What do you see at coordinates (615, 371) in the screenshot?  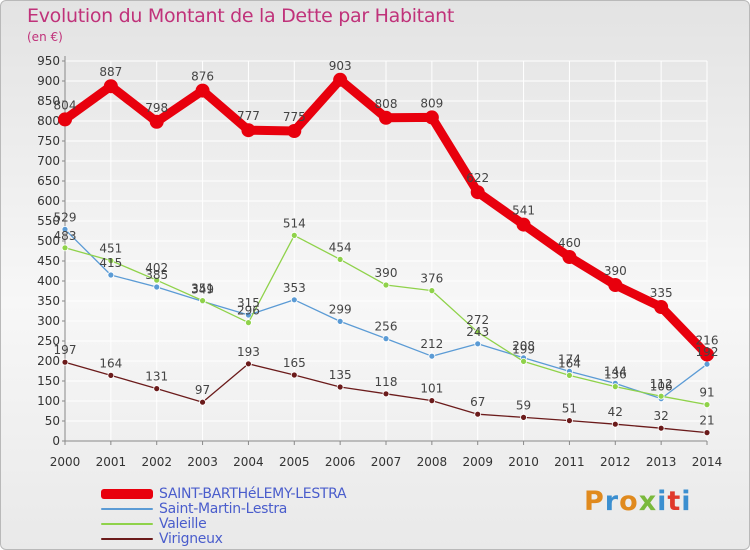 I see `data-label: 144` at bounding box center [615, 371].